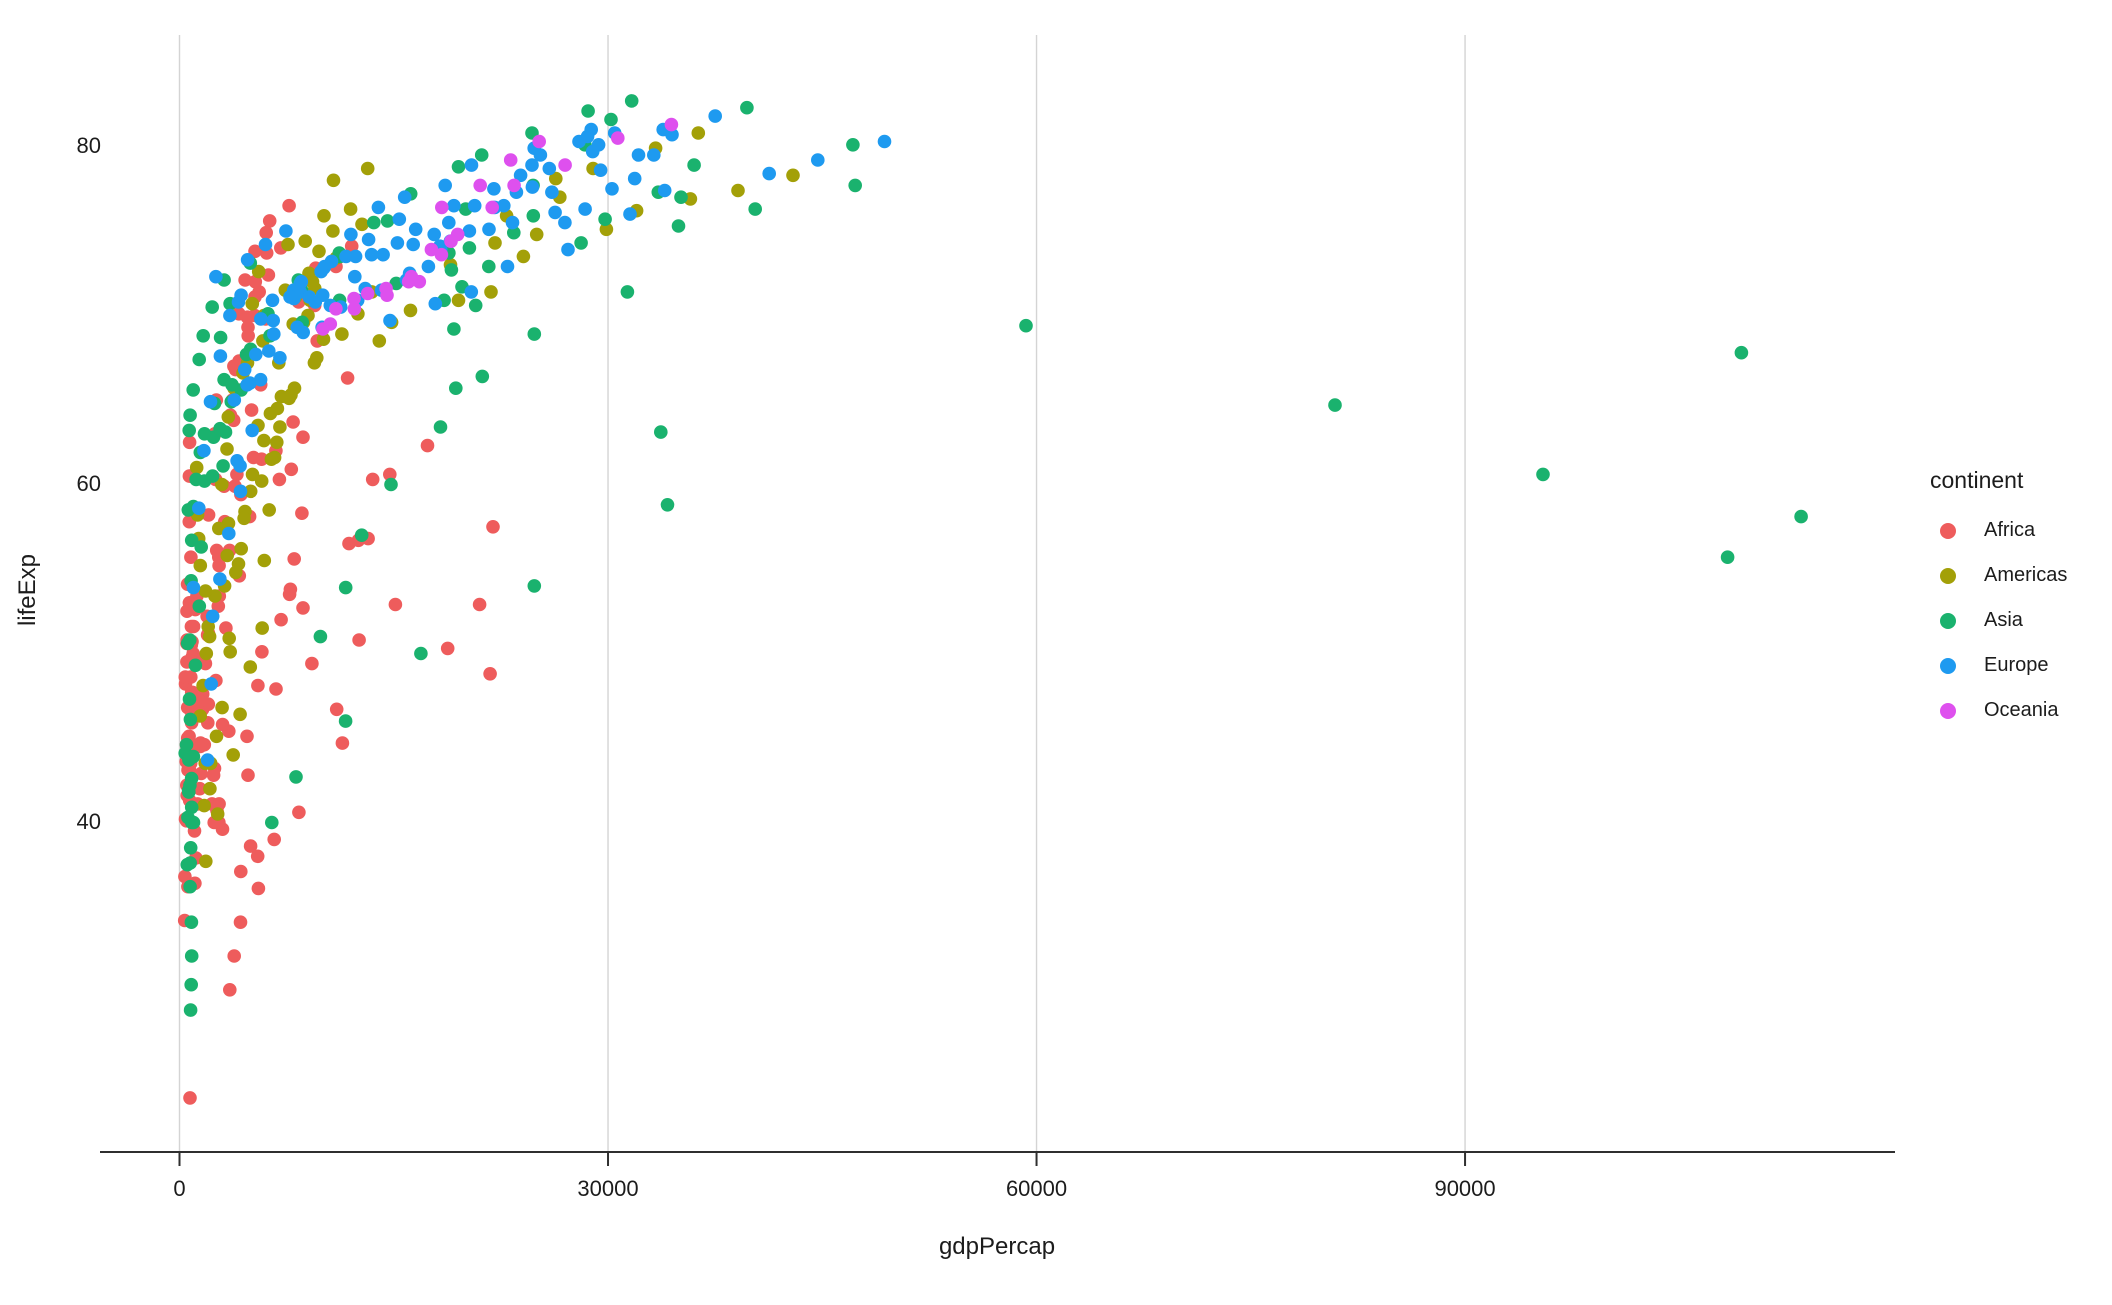  What do you see at coordinates (1998, 710) in the screenshot?
I see `legend-item-oceania: Oceania` at bounding box center [1998, 710].